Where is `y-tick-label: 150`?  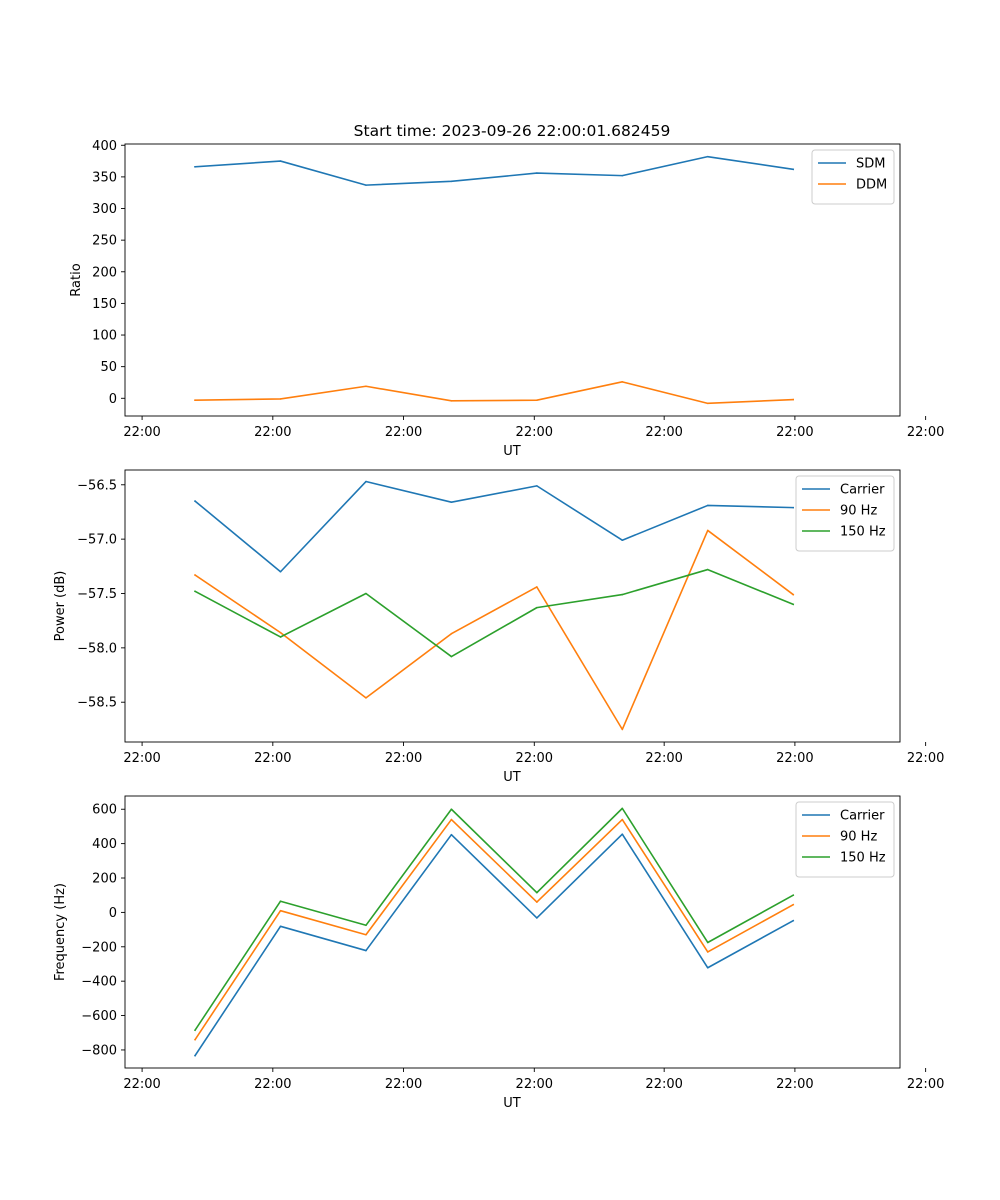 y-tick-label: 150 is located at coordinates (104, 304).